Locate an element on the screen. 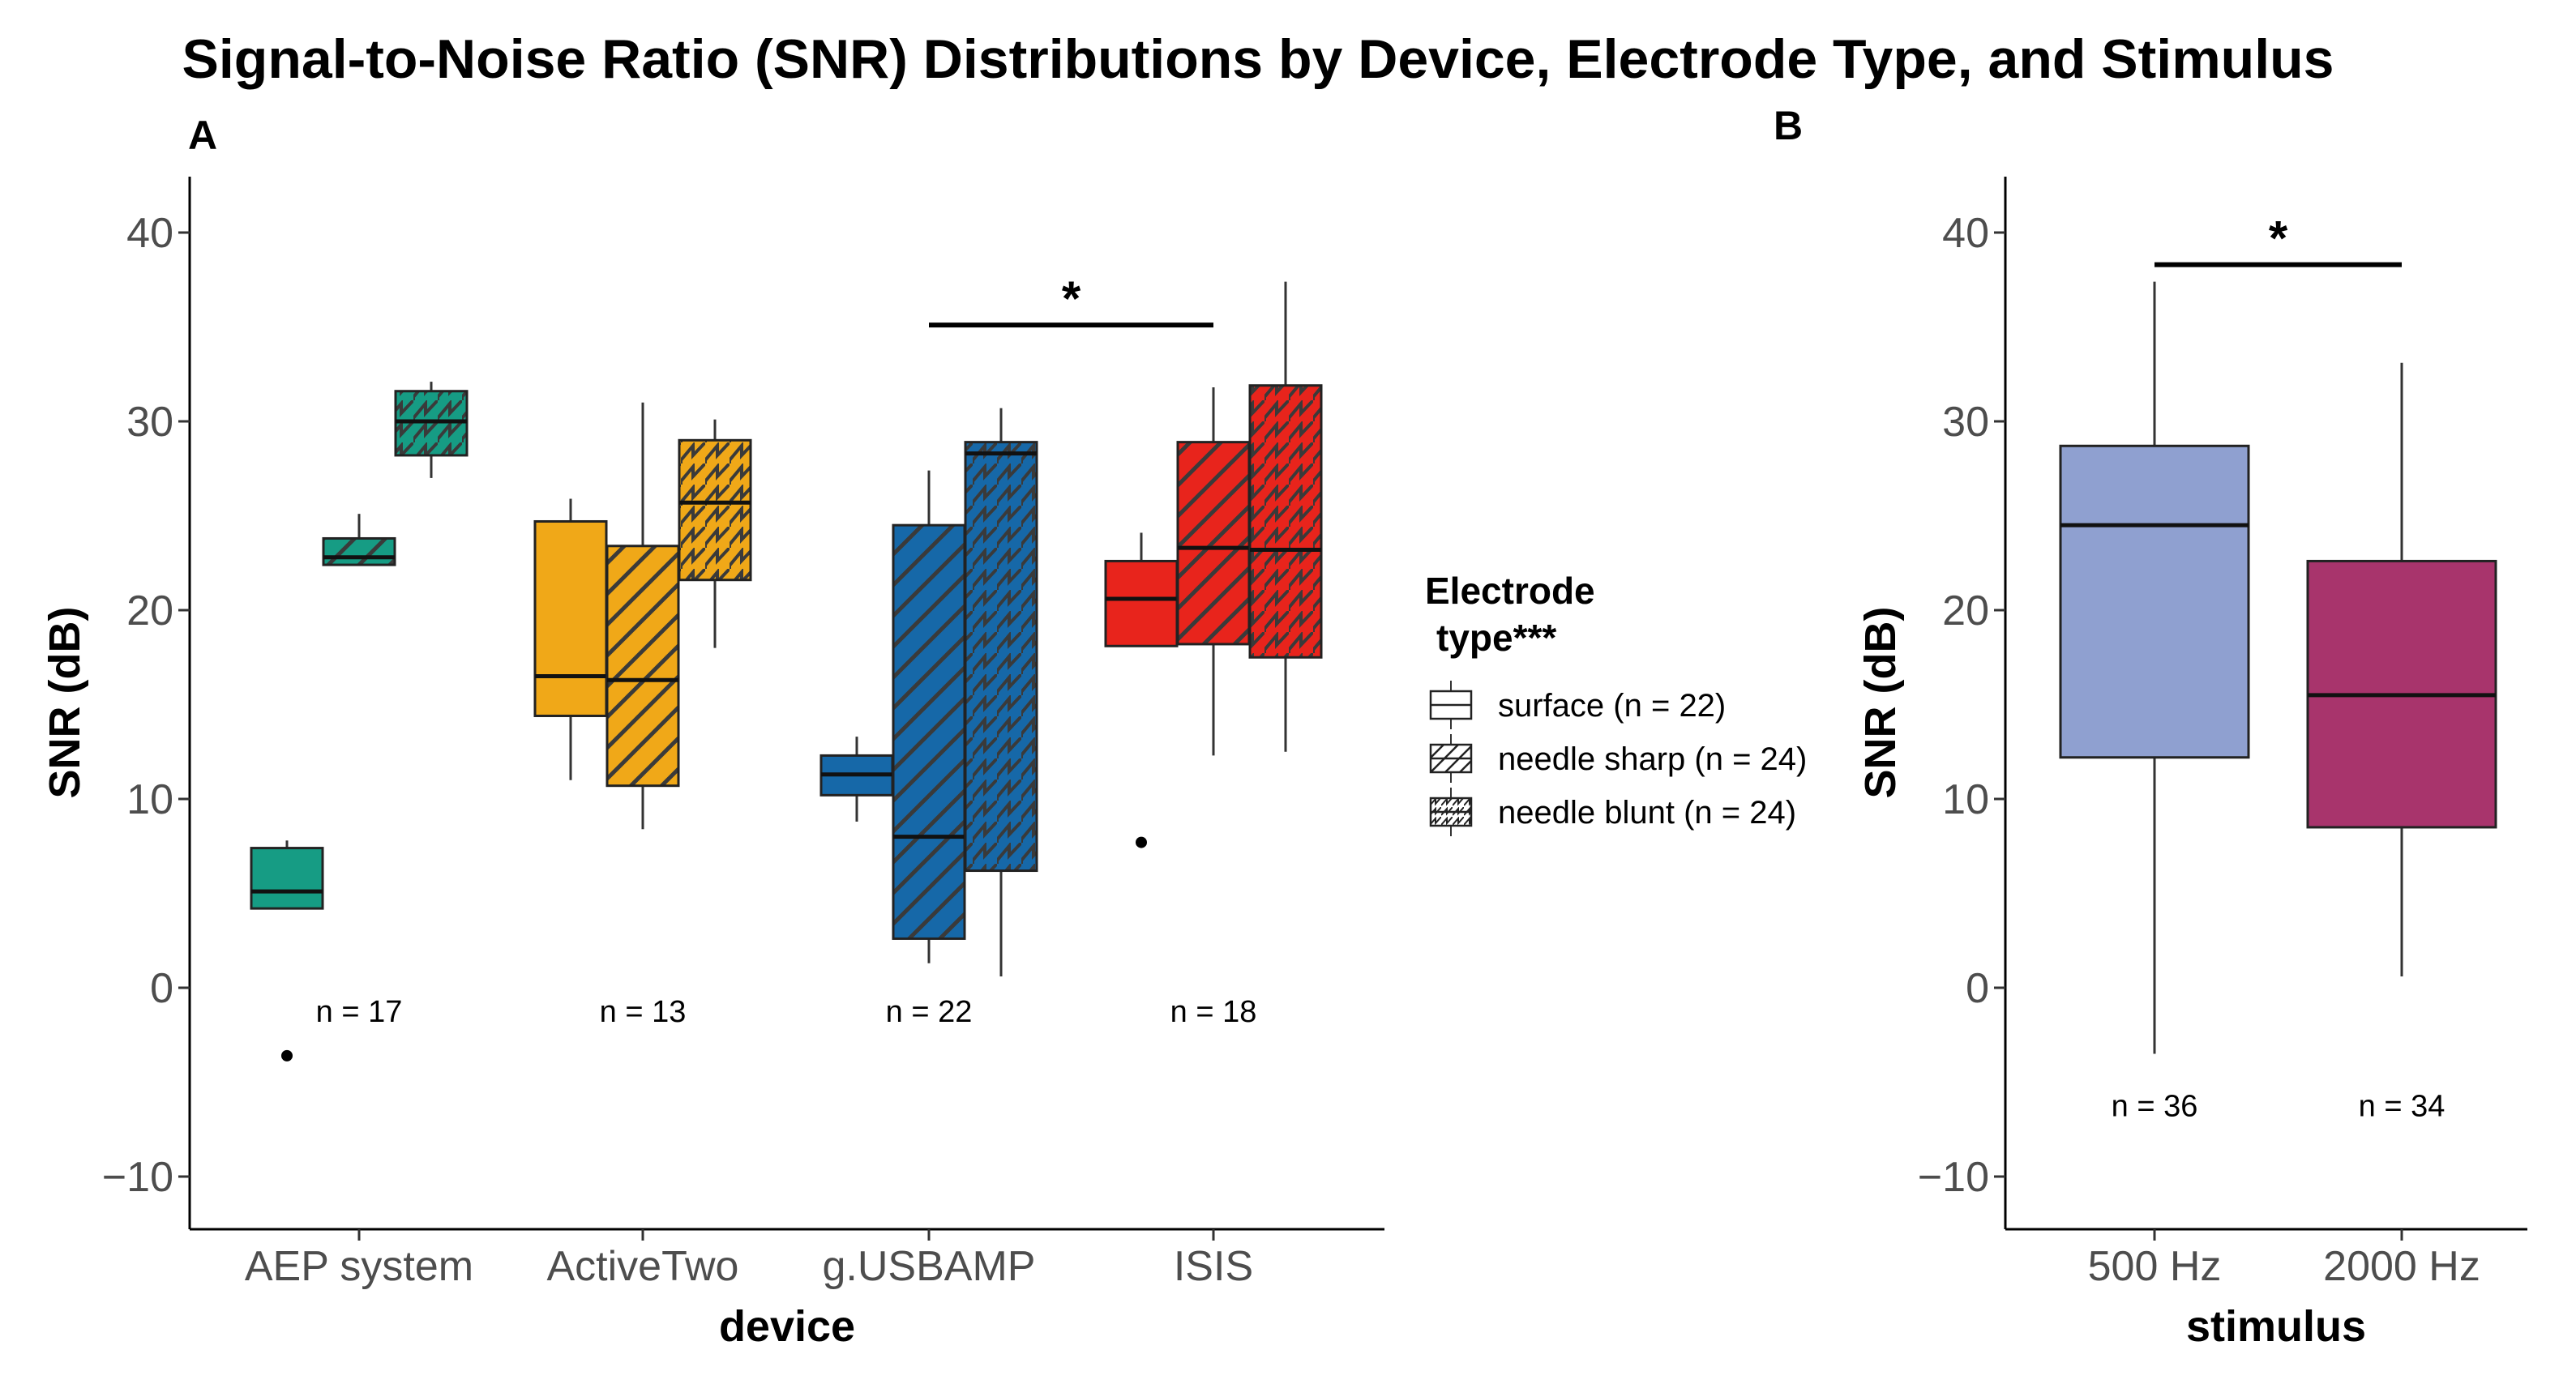  panel-a-y-axis-title: SNR (dB) is located at coordinates (65, 703).